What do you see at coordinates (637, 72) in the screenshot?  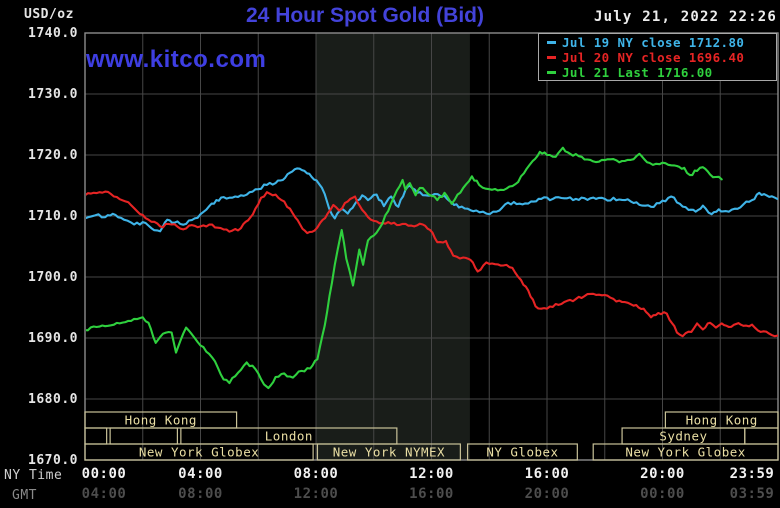 I see `legend-entry-label: Jul 21 Last 1716.00` at bounding box center [637, 72].